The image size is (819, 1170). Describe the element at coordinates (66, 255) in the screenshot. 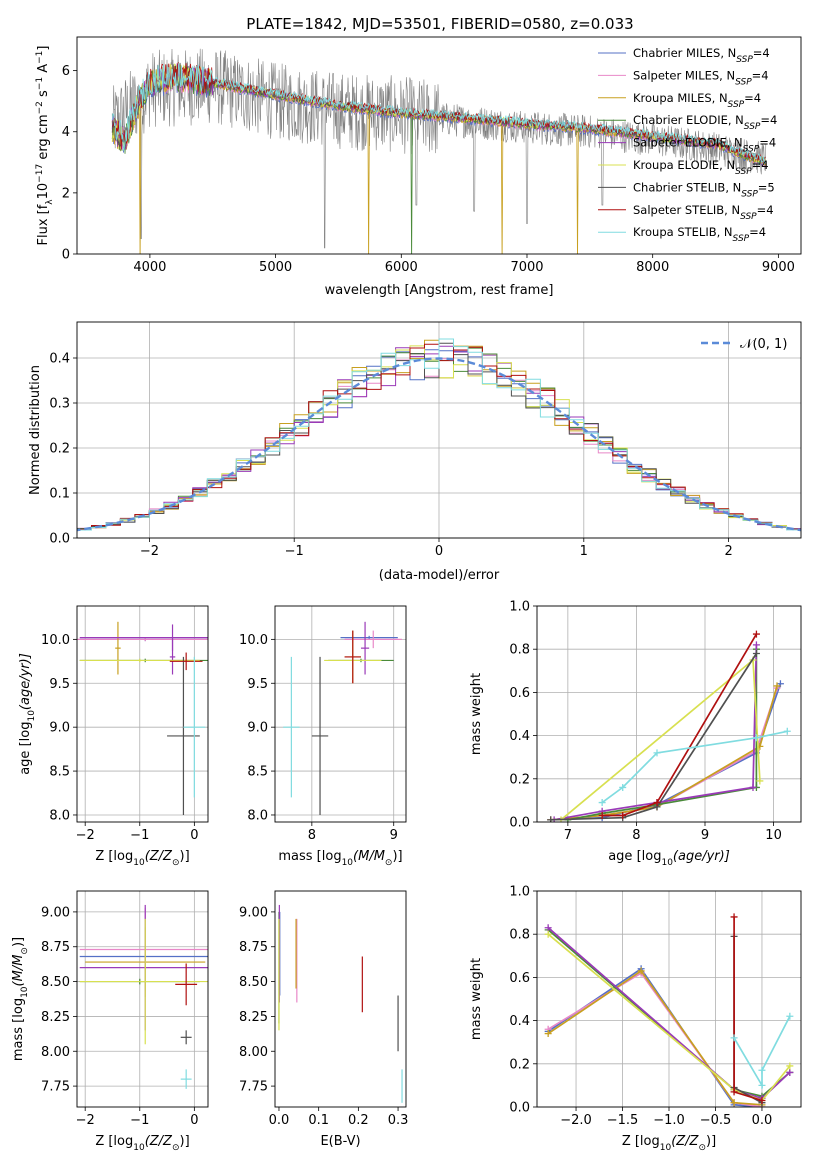

I see `y-tick-label: 0` at that location.